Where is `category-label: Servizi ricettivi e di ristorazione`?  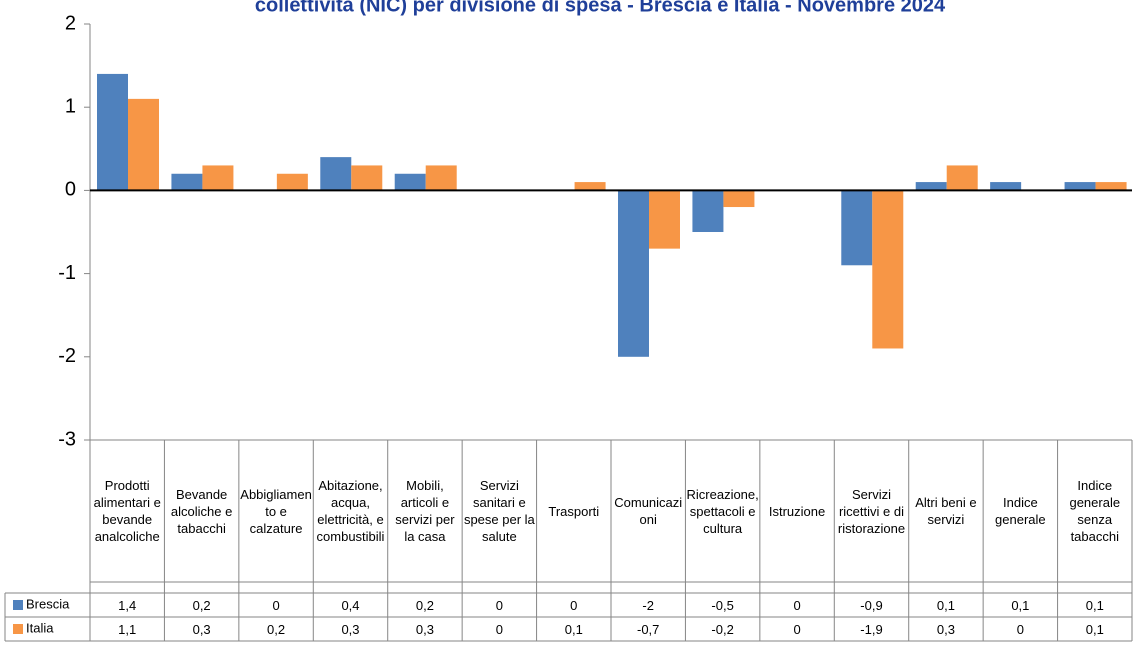 category-label: Servizi ricettivi e di ristorazione is located at coordinates (871, 511).